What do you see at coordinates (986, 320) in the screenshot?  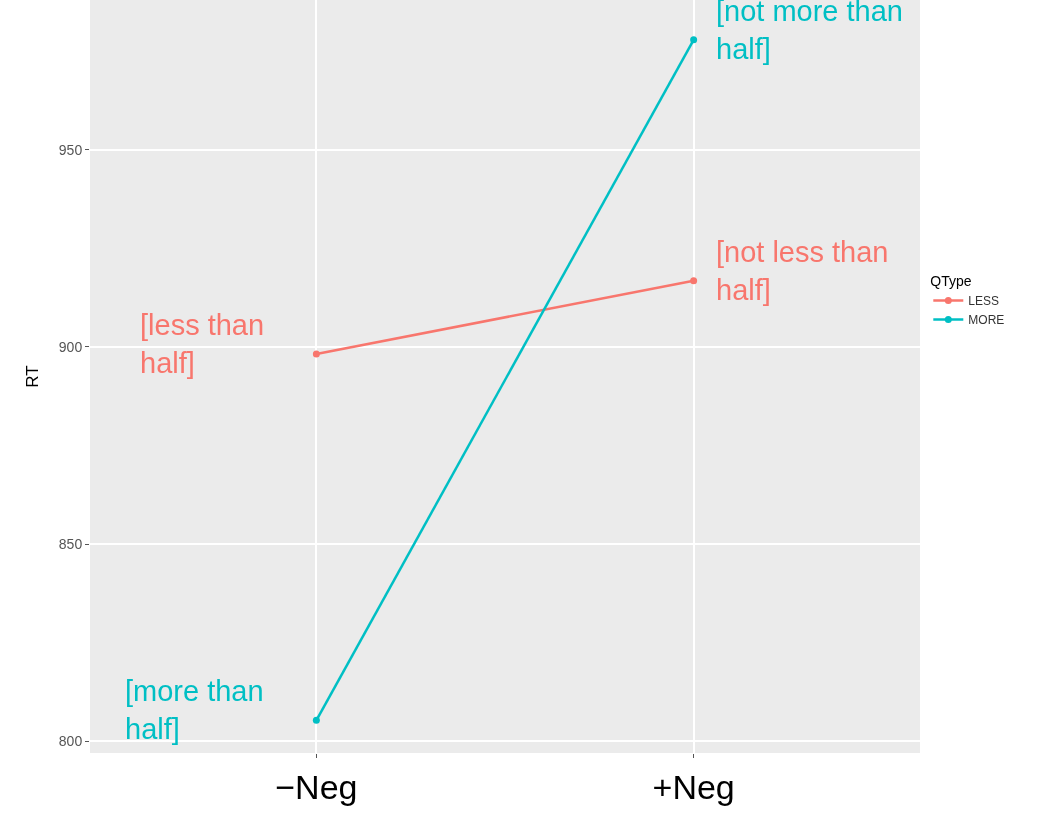 I see `legend-label: MORE` at bounding box center [986, 320].